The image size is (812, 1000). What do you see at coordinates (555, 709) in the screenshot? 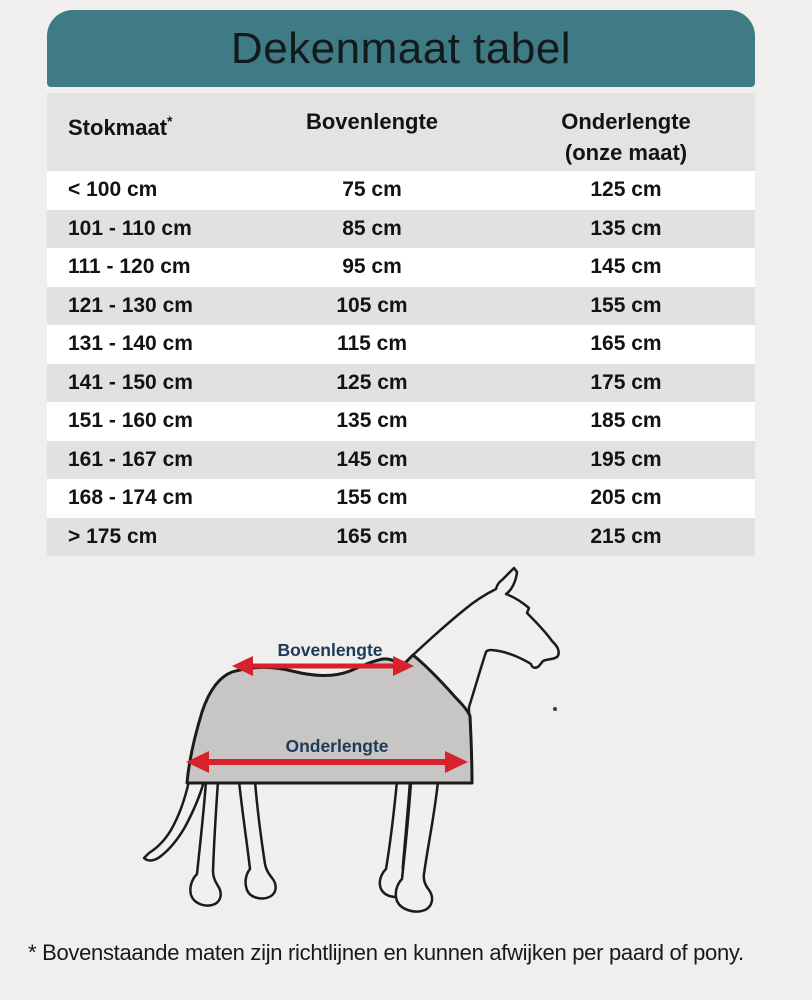
I see `stray-dot` at bounding box center [555, 709].